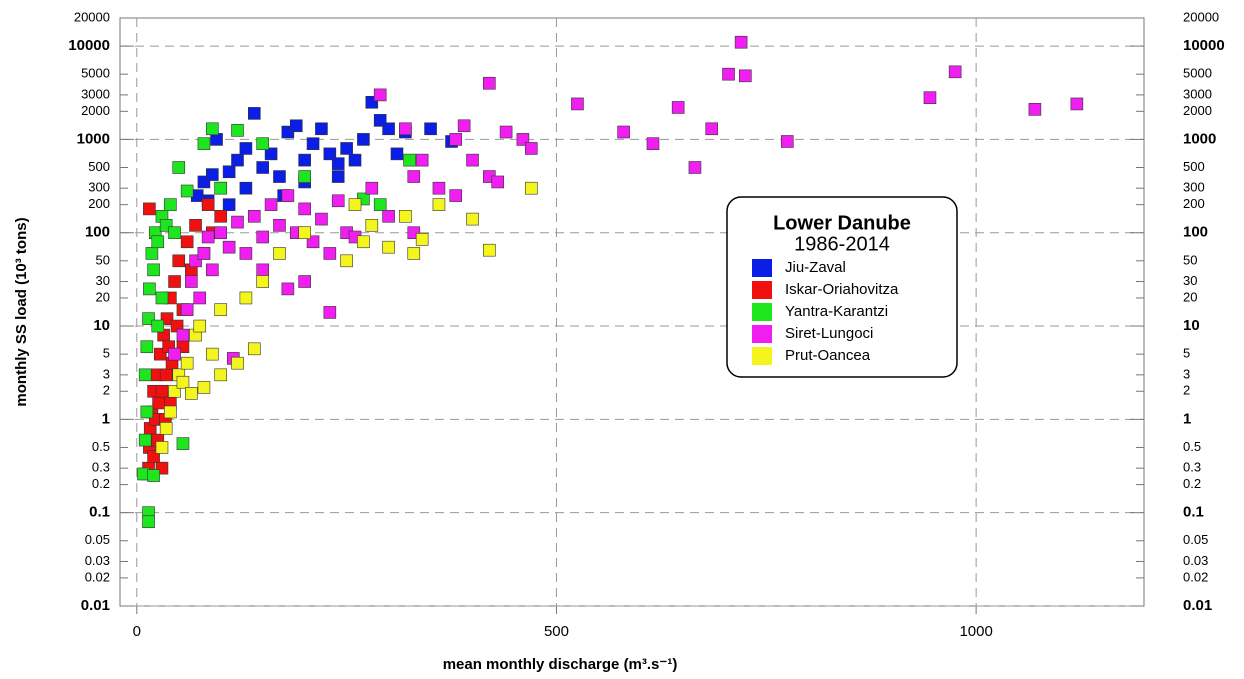  I want to click on y-tick-label: 1, so click(106, 418).